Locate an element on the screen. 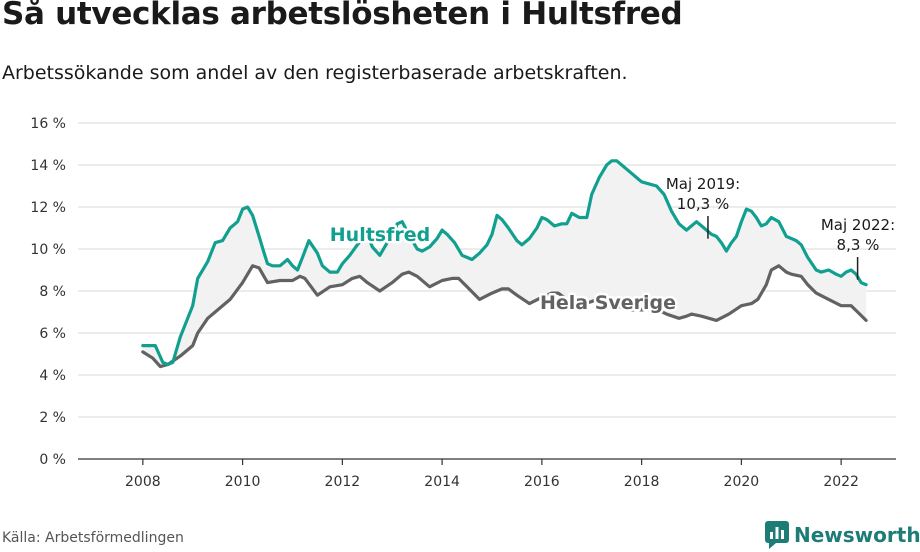  y-tick-label: 8 % is located at coordinates (52, 292).